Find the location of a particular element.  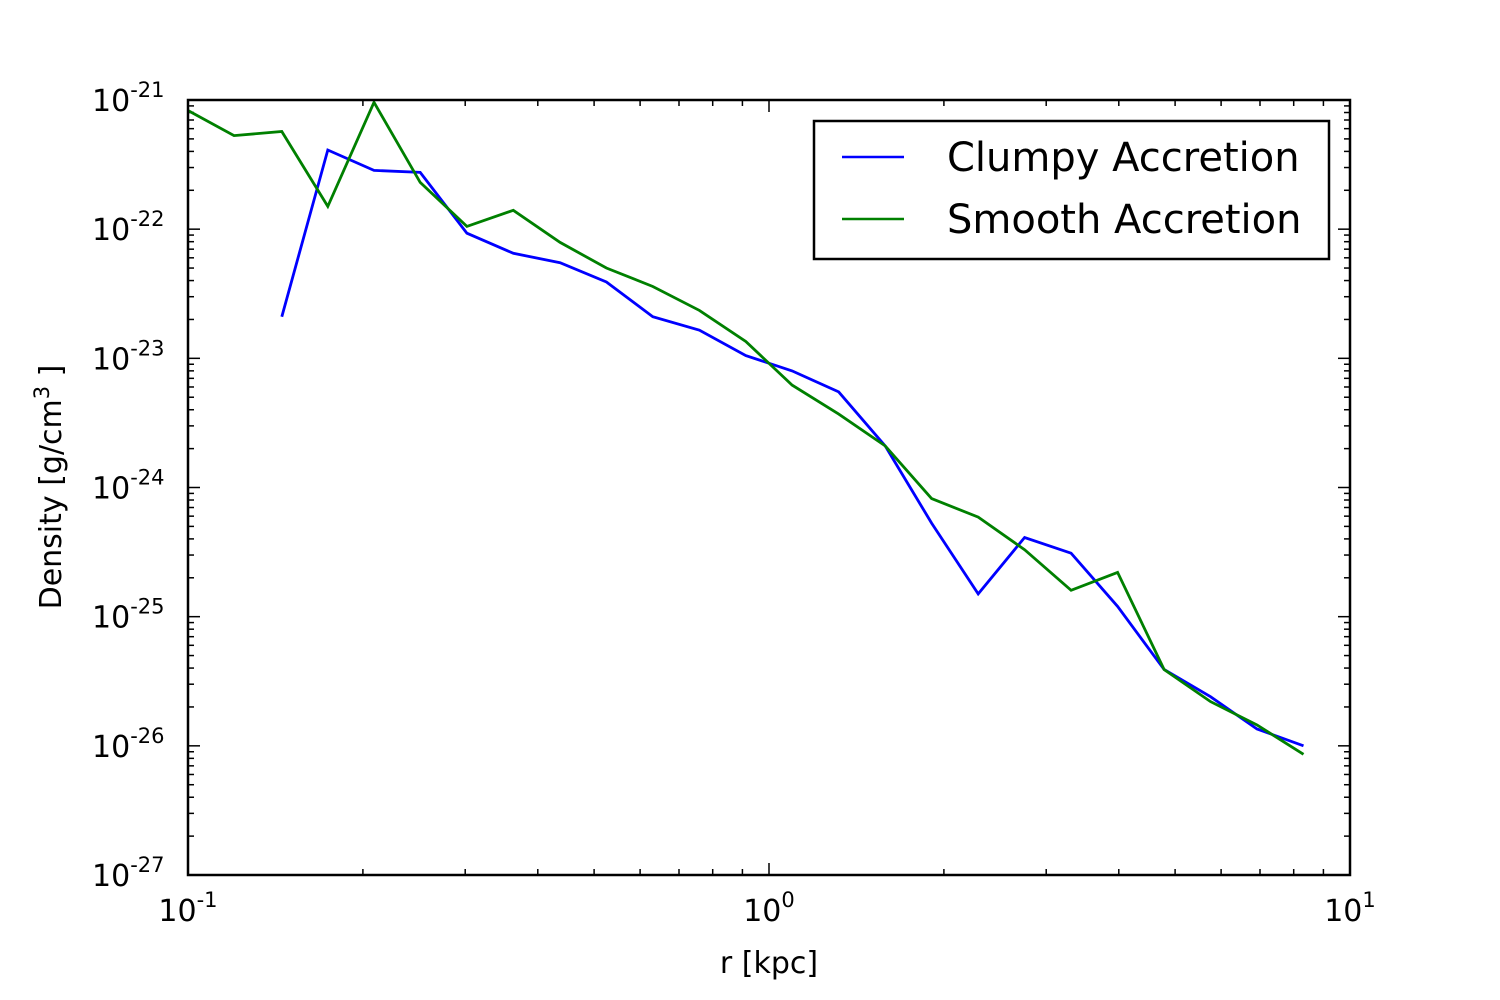

y-tick-label: 10-25 is located at coordinates (128, 615).